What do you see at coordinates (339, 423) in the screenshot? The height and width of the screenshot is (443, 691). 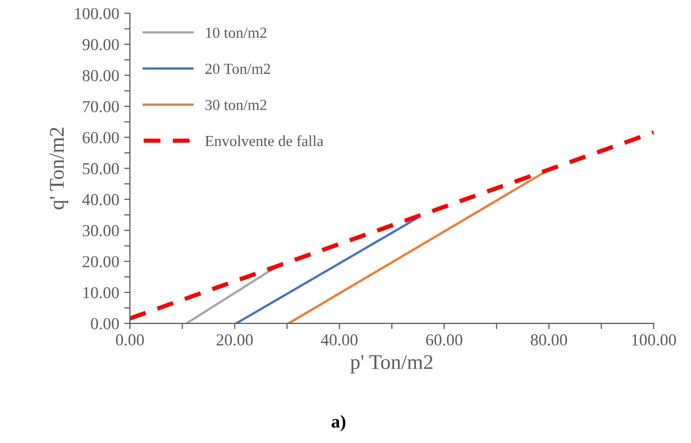 I see `text: a)` at bounding box center [339, 423].